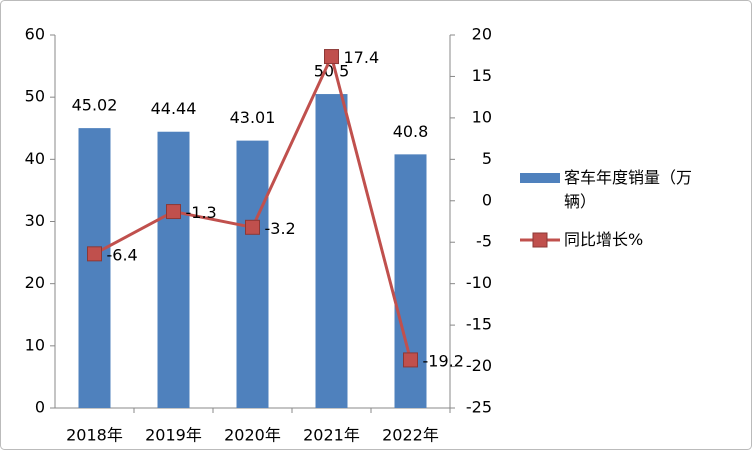  I want to click on y-tick-label: 20, so click(35, 282).